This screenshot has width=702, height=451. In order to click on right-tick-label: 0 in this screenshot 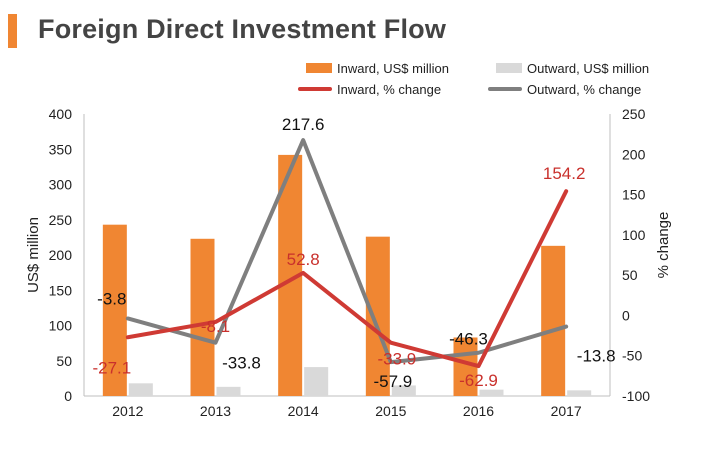, I will do `click(626, 315)`.